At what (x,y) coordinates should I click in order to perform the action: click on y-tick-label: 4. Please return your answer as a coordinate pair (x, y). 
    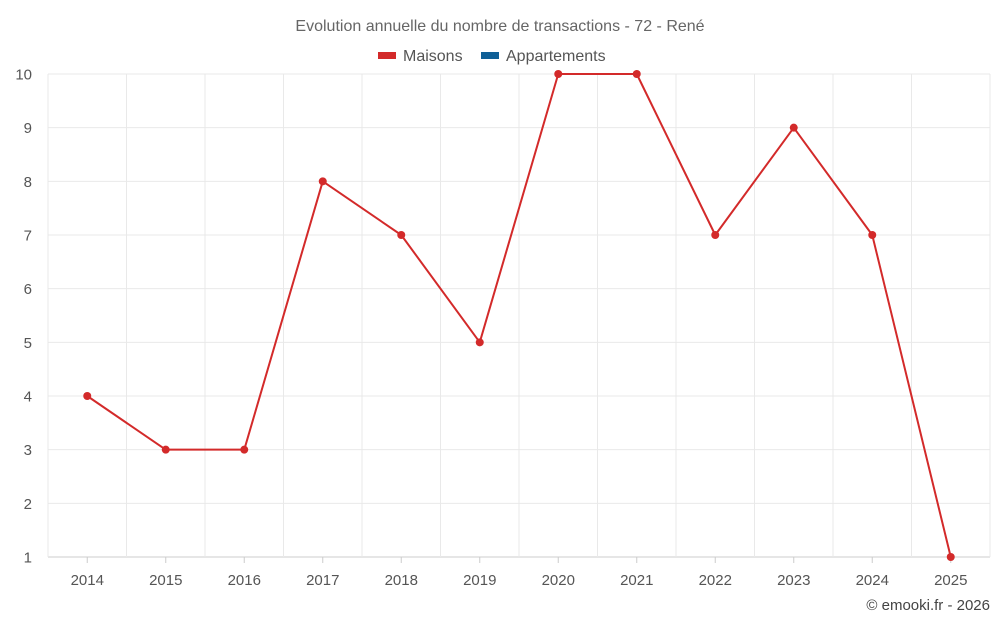
    Looking at the image, I should click on (28, 397).